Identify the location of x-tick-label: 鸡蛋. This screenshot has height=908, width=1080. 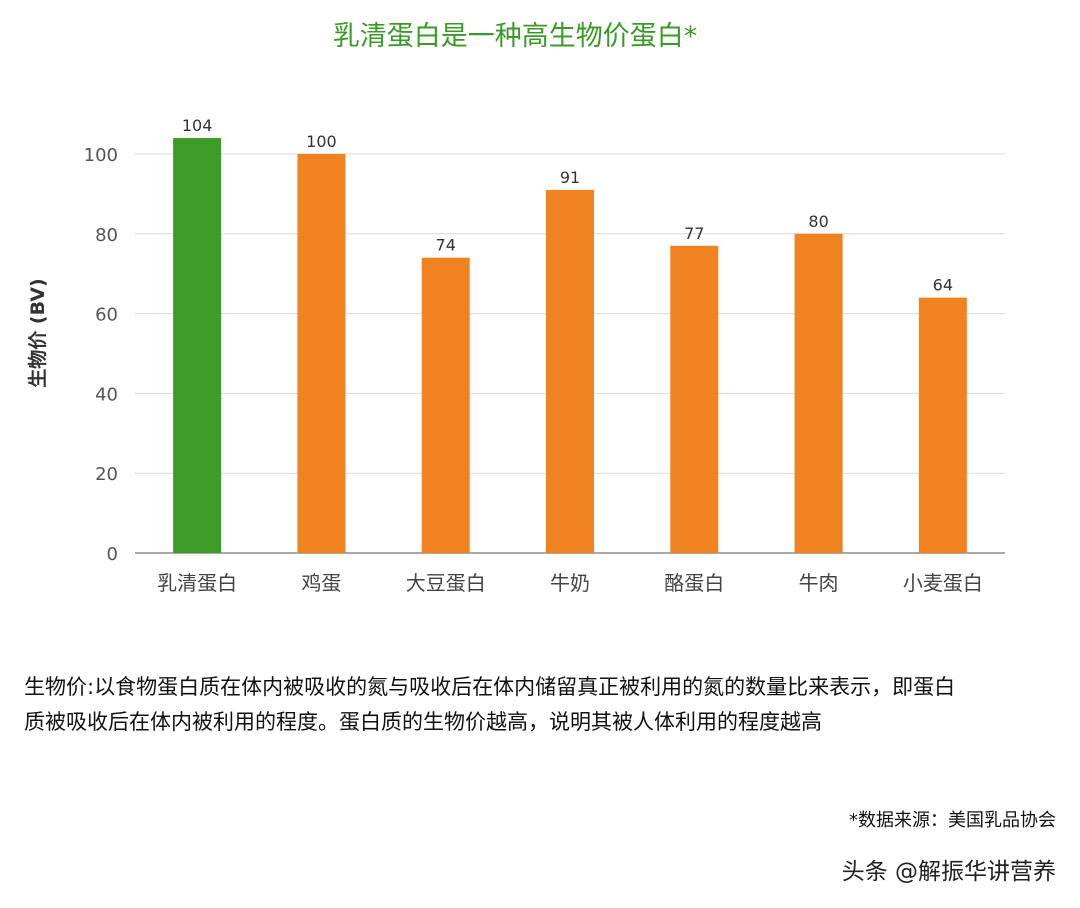
(321, 583).